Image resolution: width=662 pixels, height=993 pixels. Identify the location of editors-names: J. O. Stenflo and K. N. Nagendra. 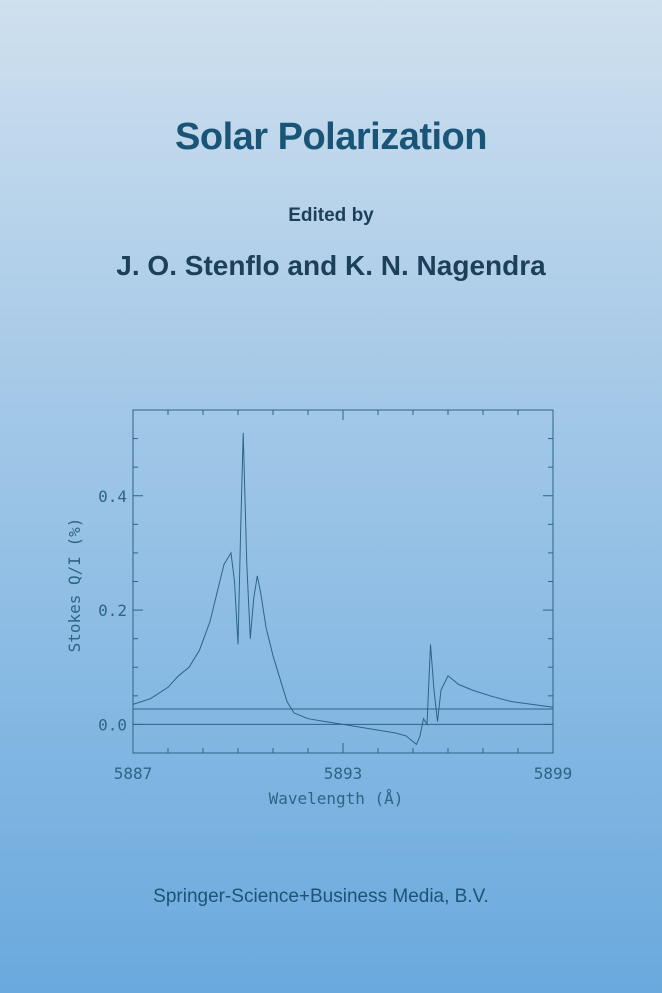
(331, 265).